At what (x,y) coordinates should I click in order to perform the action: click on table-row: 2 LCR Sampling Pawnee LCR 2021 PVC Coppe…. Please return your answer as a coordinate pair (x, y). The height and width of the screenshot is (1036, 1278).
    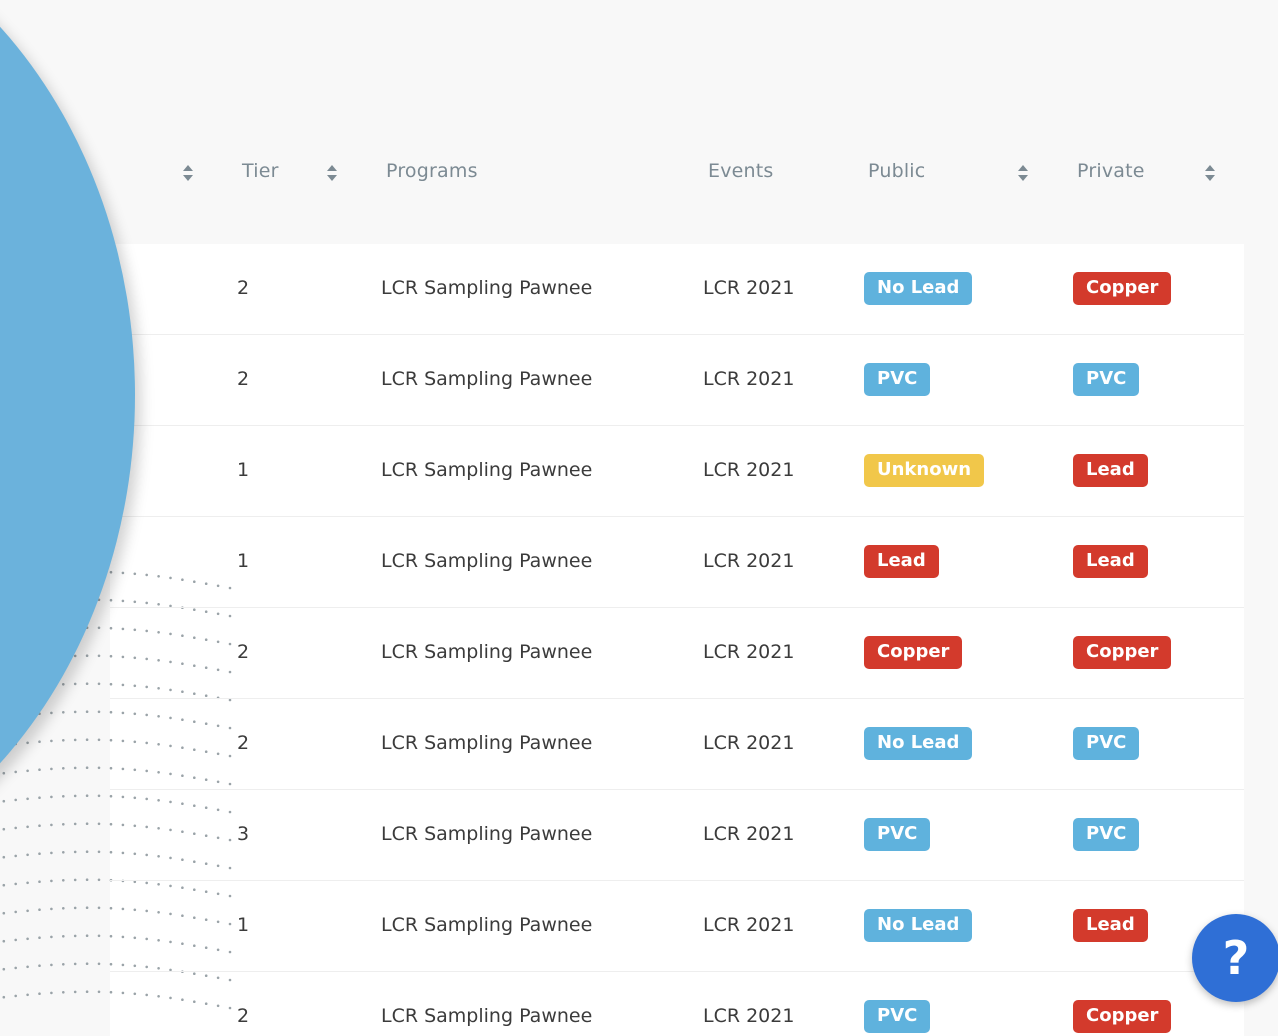
    Looking at the image, I should click on (639, 1004).